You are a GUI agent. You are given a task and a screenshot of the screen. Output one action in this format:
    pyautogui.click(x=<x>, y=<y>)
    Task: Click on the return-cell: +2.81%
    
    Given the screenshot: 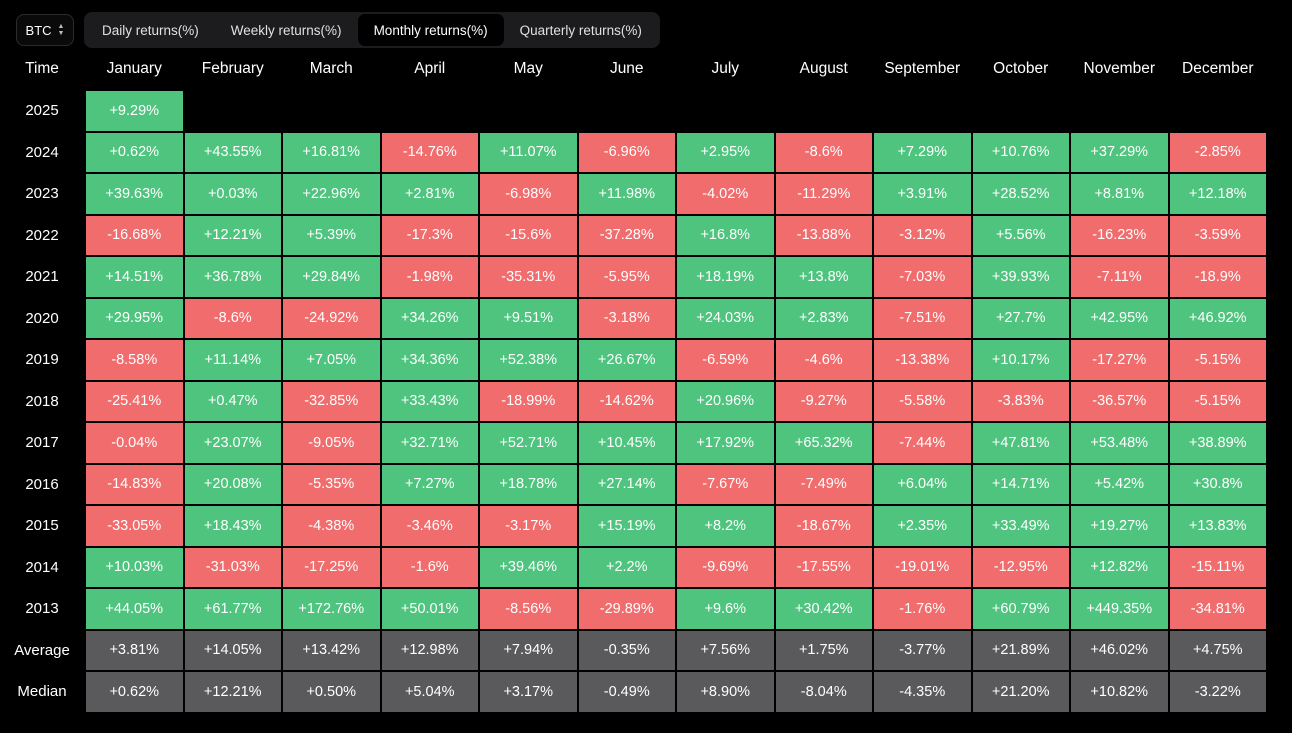 What is the action you would take?
    pyautogui.click(x=429, y=194)
    